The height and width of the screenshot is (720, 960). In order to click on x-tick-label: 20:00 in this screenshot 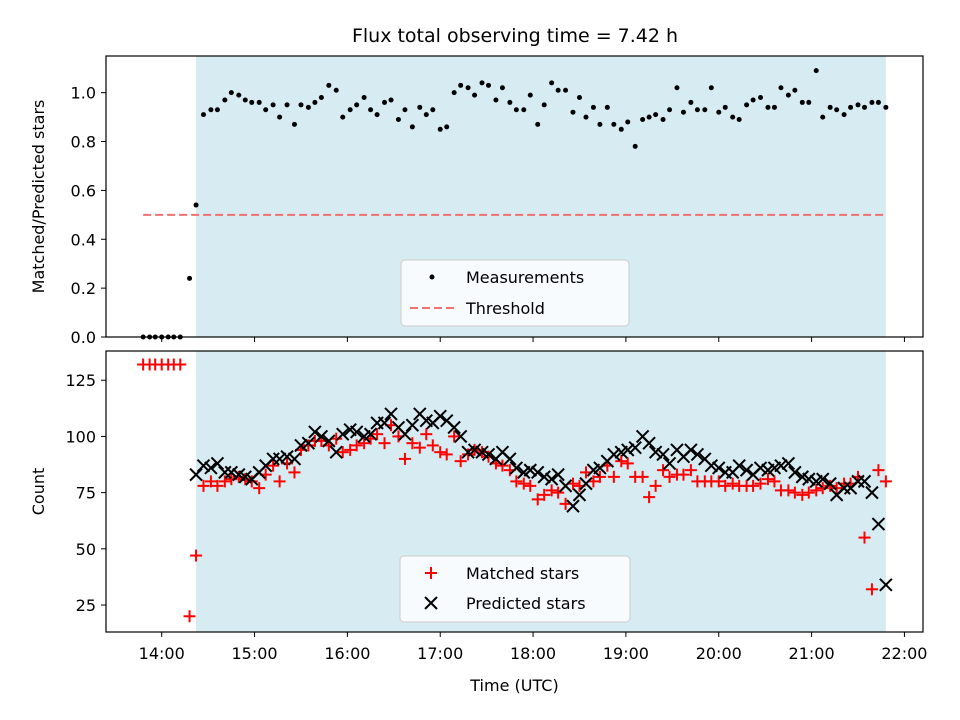, I will do `click(719, 653)`.